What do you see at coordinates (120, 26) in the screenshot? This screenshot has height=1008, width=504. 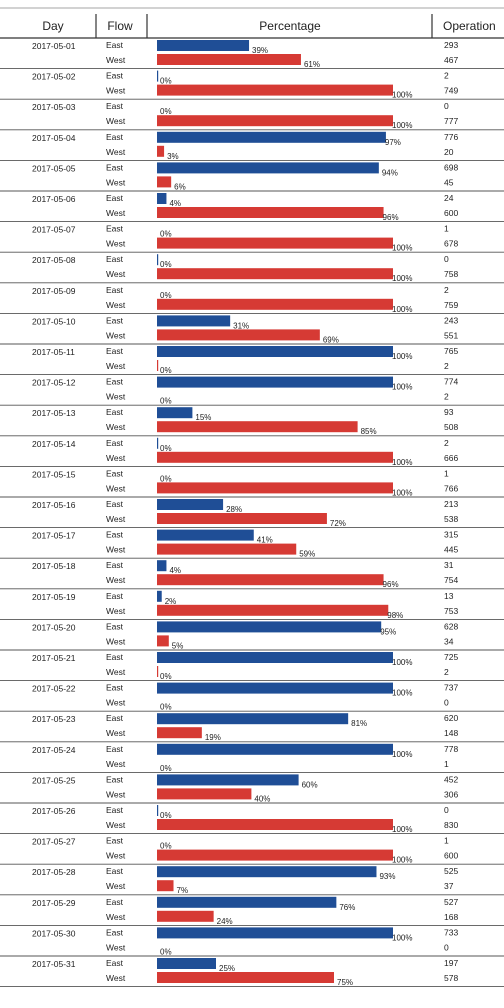 I see `column-header-flow: Flow` at bounding box center [120, 26].